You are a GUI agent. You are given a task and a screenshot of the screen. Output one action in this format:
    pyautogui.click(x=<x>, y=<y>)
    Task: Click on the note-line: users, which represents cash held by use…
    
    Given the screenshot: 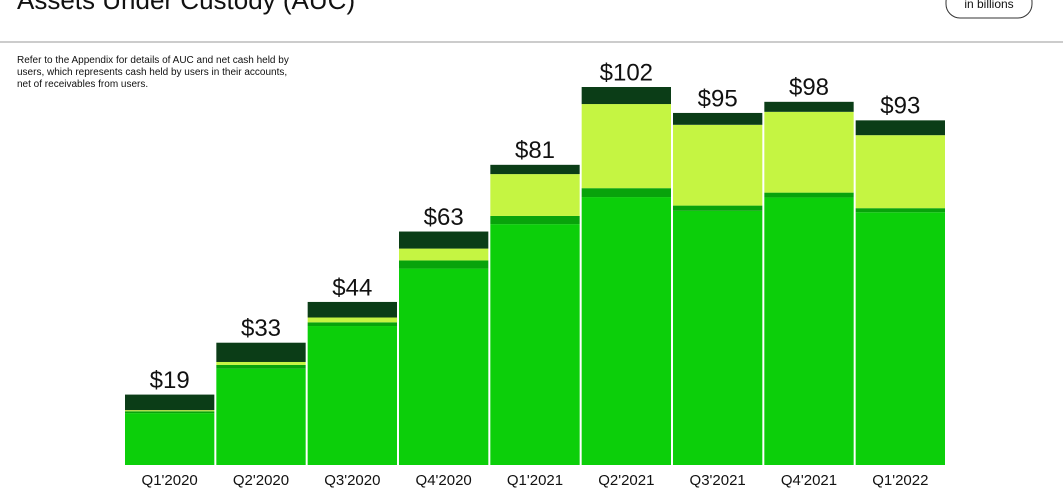 What is the action you would take?
    pyautogui.click(x=152, y=72)
    